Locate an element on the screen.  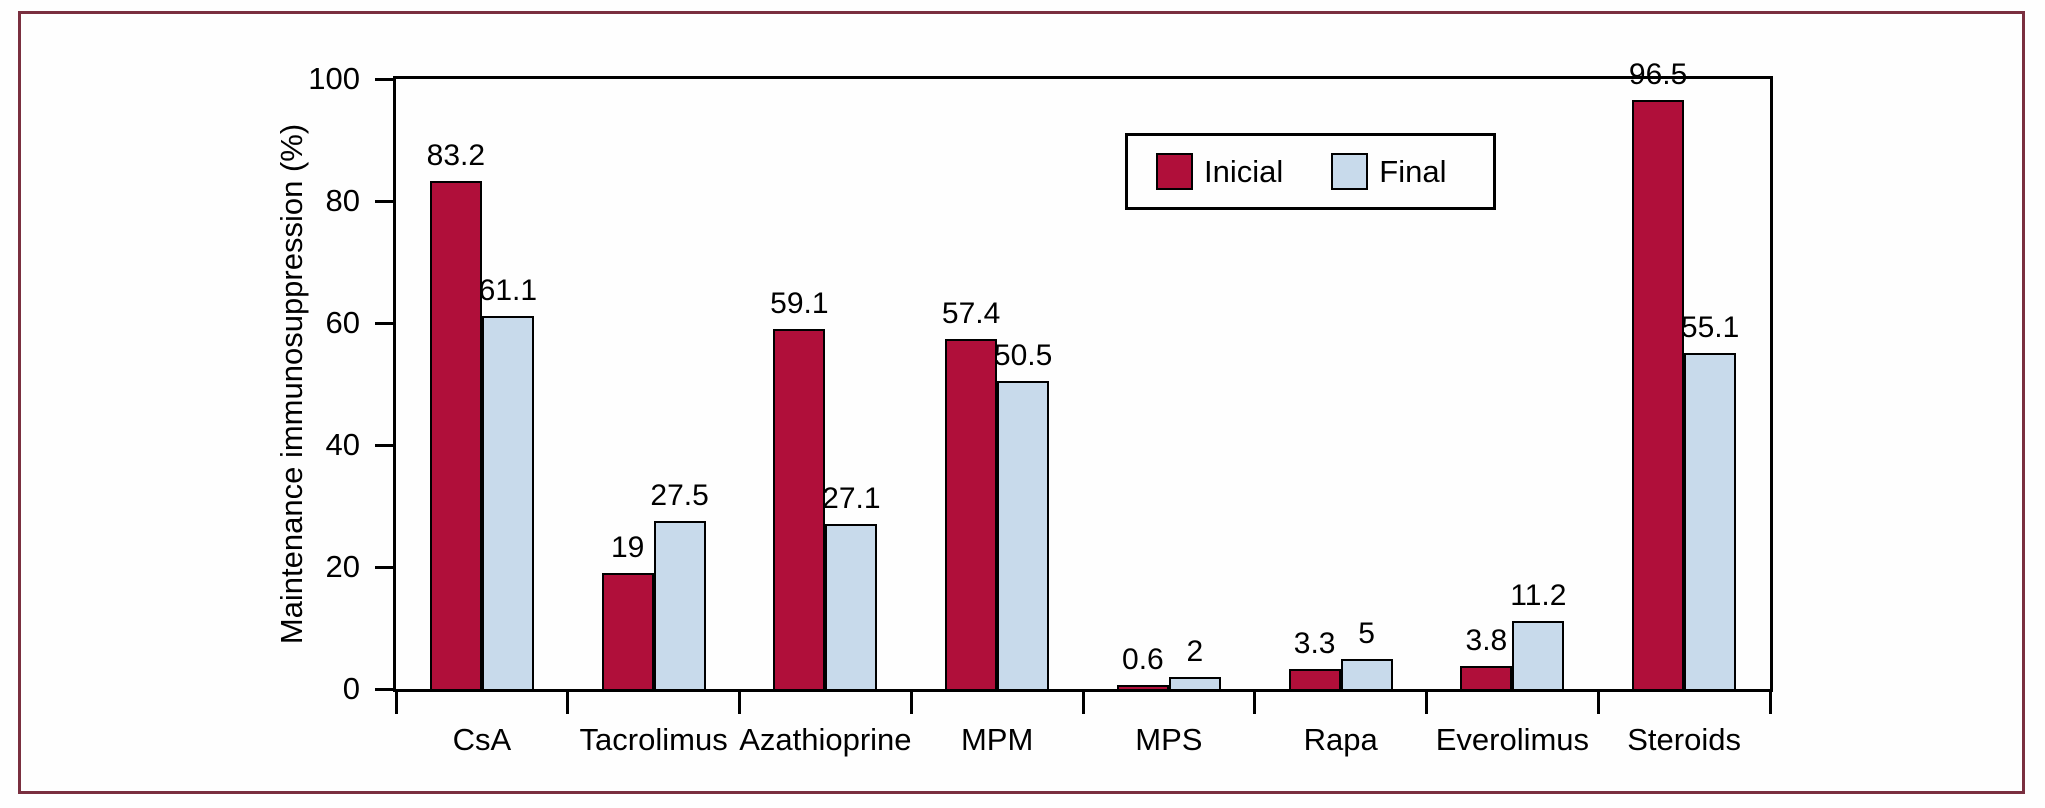
y-axis-tick-label: 80 is located at coordinates (342, 200).